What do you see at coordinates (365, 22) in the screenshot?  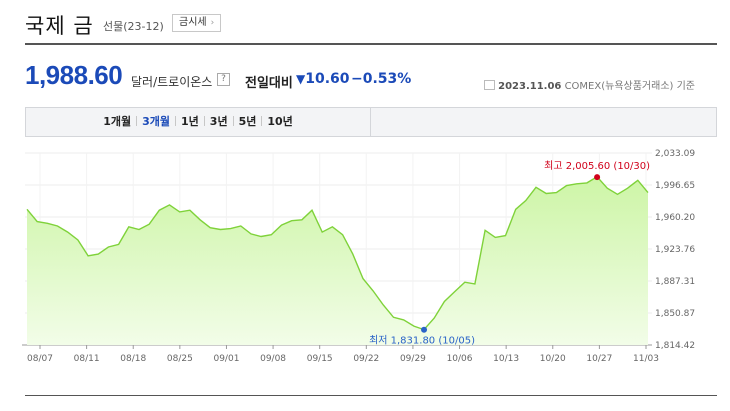 I see `header: 국제 금 선물(23-12) 금시세 ›` at bounding box center [365, 22].